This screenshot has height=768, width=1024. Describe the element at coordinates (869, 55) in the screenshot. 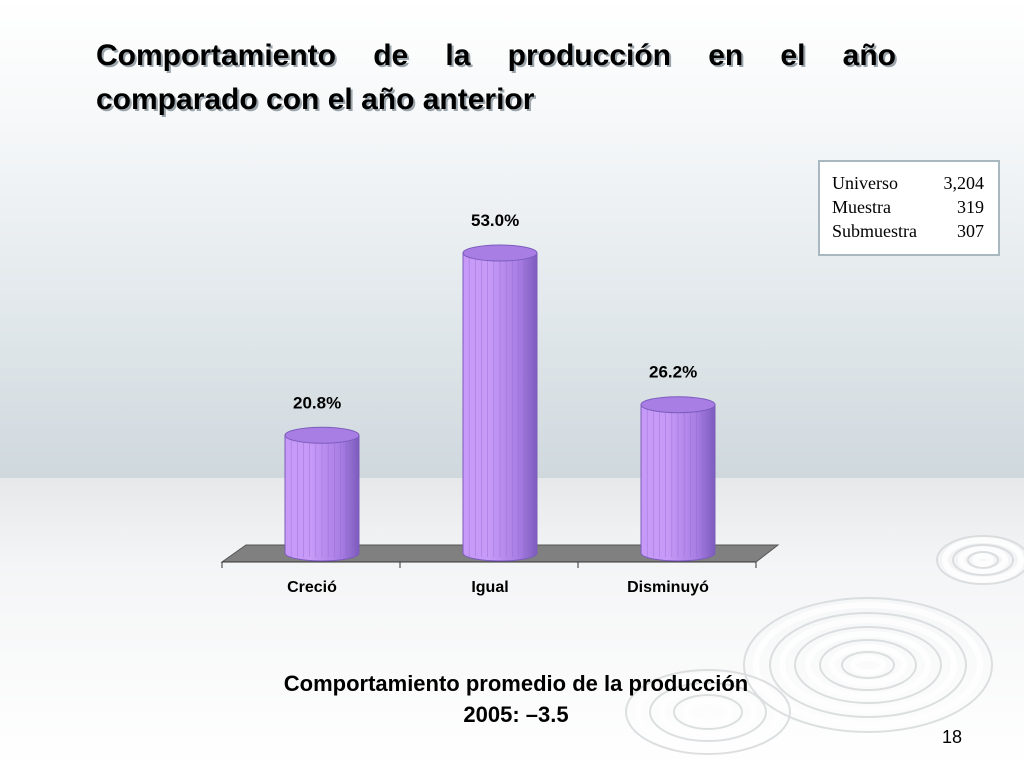

I see `title-word: año` at that location.